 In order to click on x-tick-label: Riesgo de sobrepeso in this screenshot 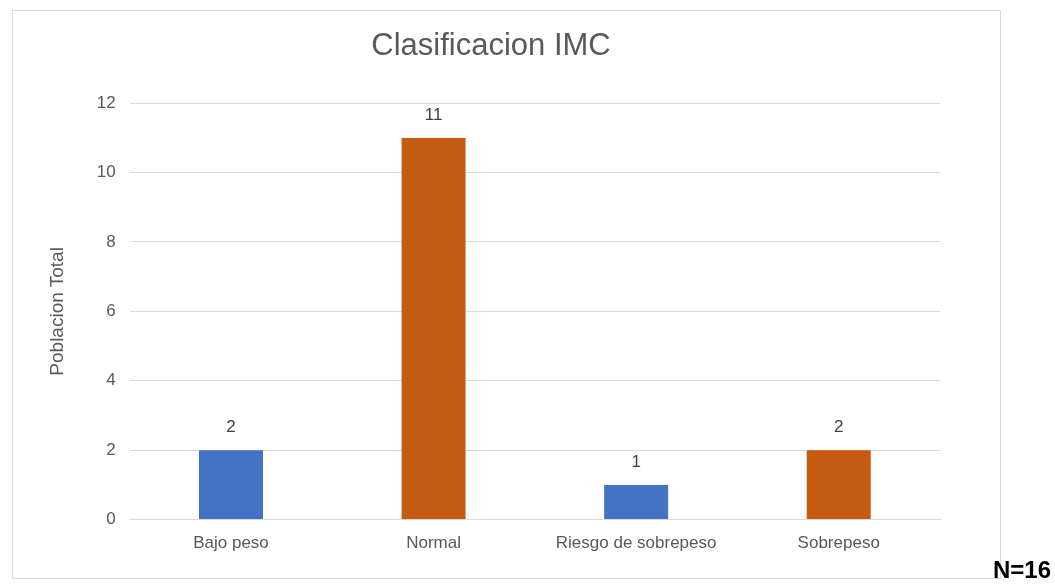, I will do `click(636, 543)`.